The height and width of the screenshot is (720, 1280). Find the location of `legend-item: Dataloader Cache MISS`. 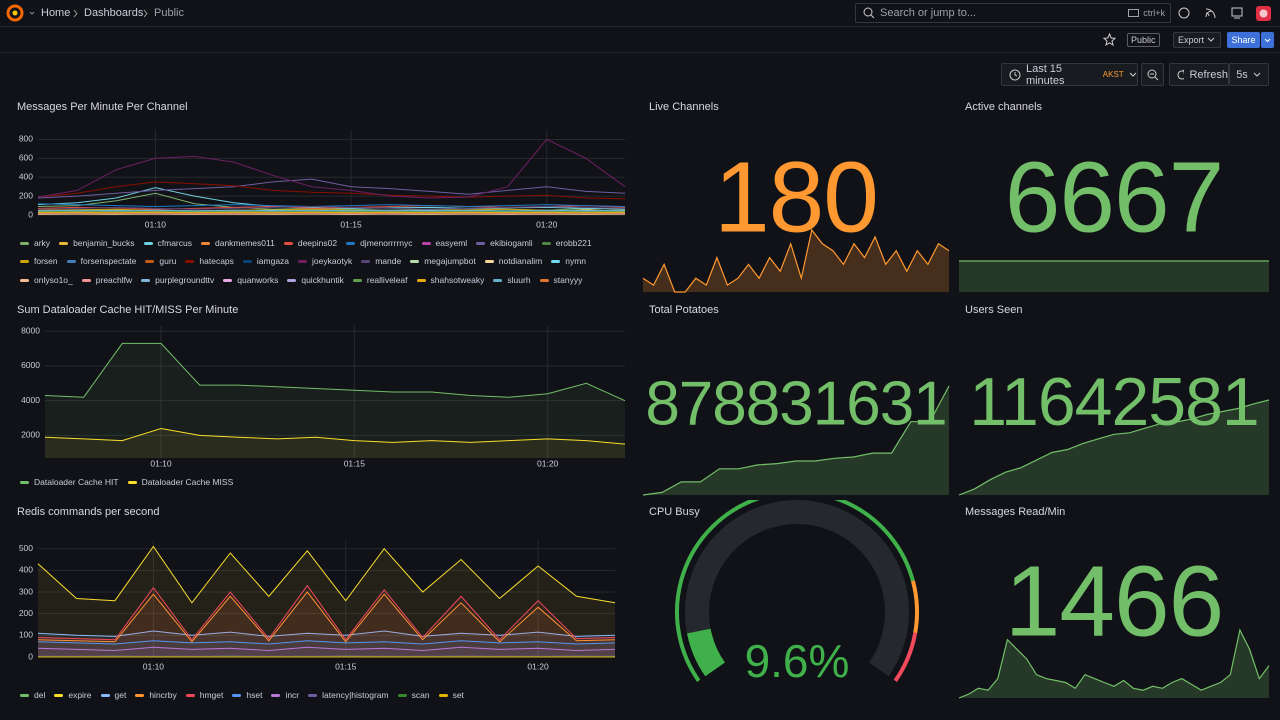

legend-item: Dataloader Cache MISS is located at coordinates (180, 482).